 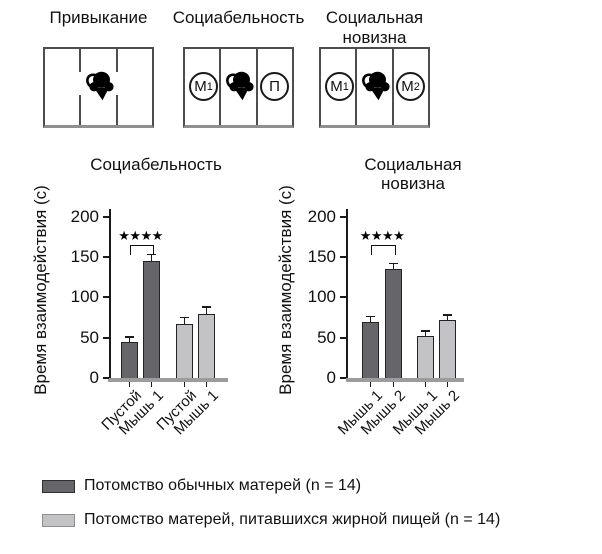 I want to click on diagram-title-line: Привыкание, so click(x=98, y=17).